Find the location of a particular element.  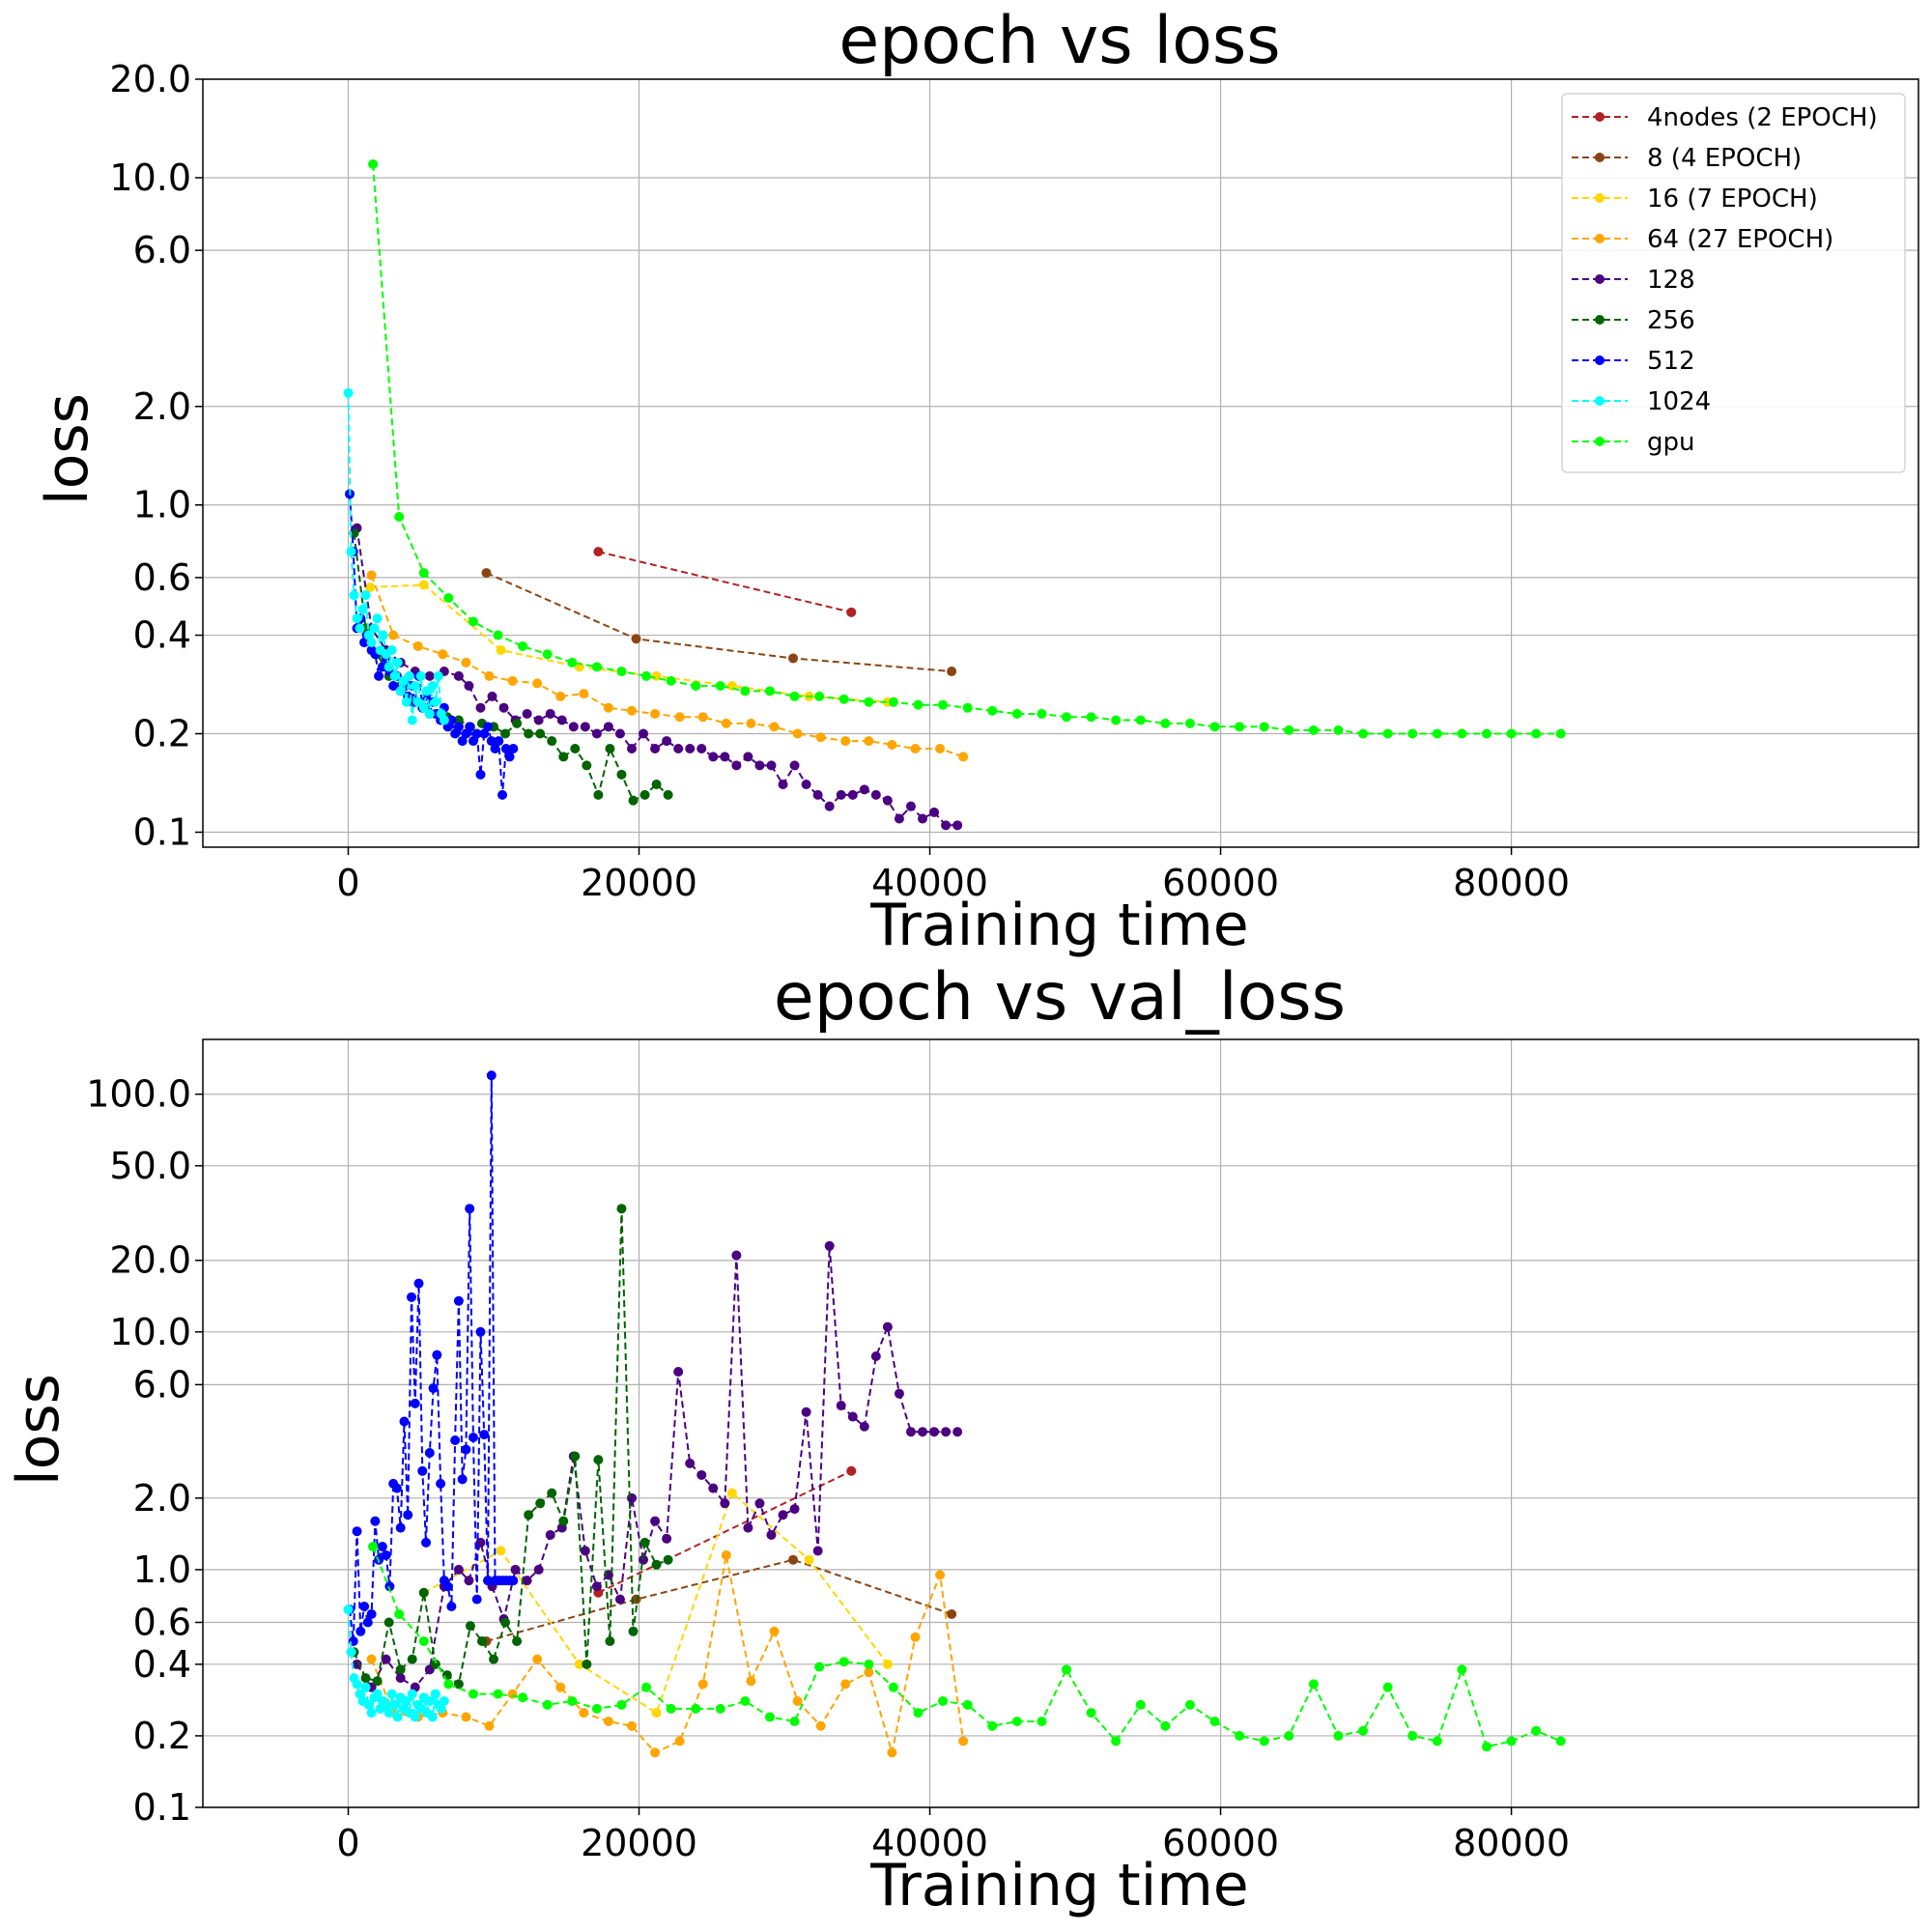

y-tick-label: 6.0 is located at coordinates (162, 1384).